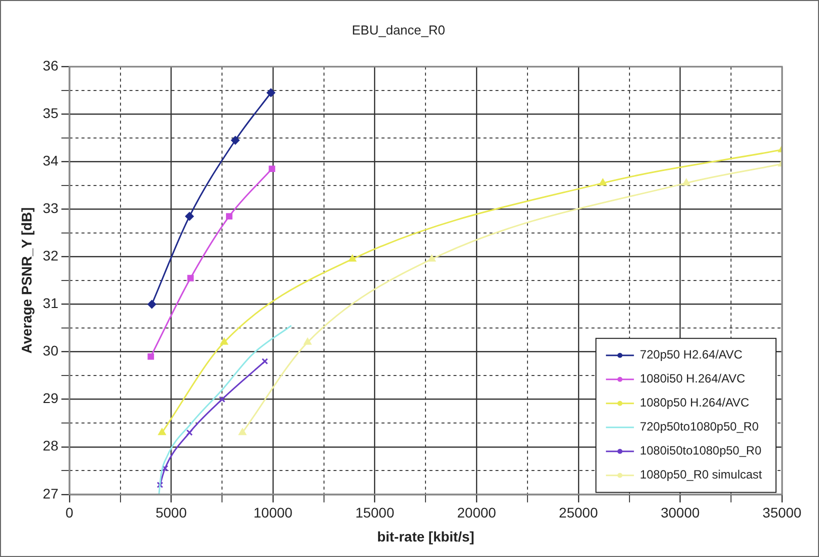 The image size is (819, 557). Describe the element at coordinates (171, 512) in the screenshot. I see `x-tick-label: 5000` at that location.